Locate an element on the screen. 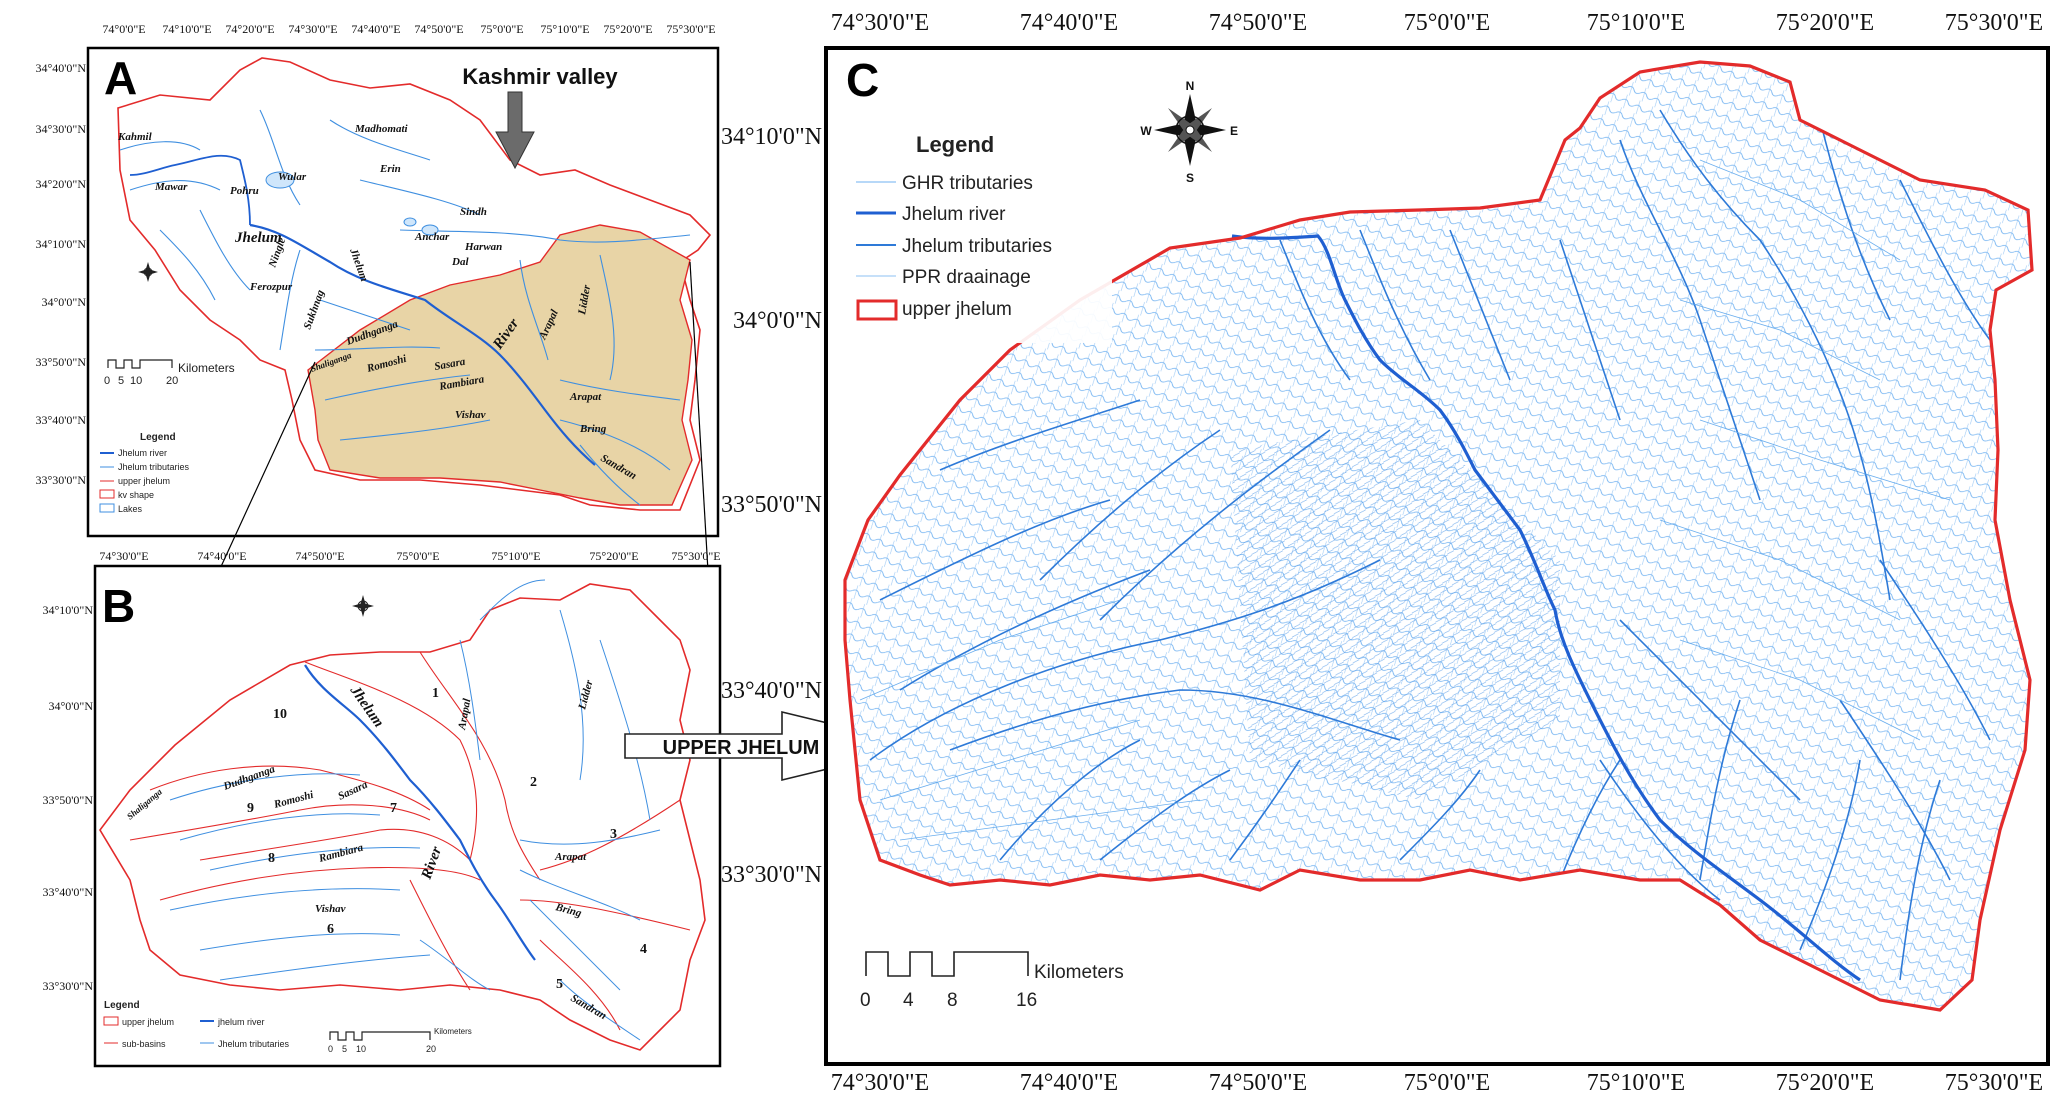 Image resolution: width=2063 pixels, height=1097 pixels. panel-b-scale-tick: 20 is located at coordinates (431, 1049).